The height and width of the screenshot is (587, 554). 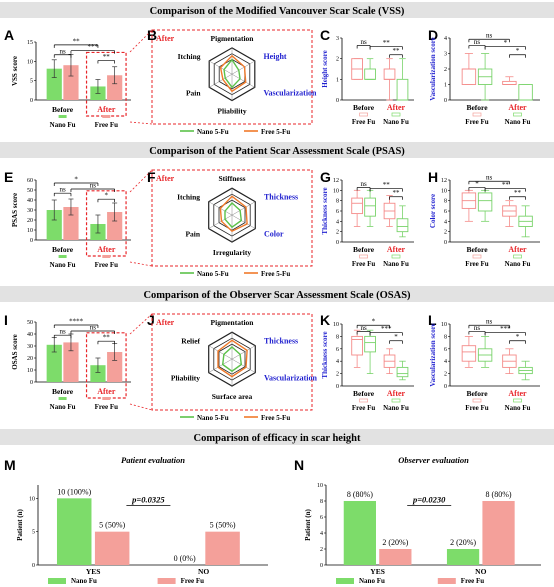 I want to click on panel-j-spoke, so click(x=243, y=365).